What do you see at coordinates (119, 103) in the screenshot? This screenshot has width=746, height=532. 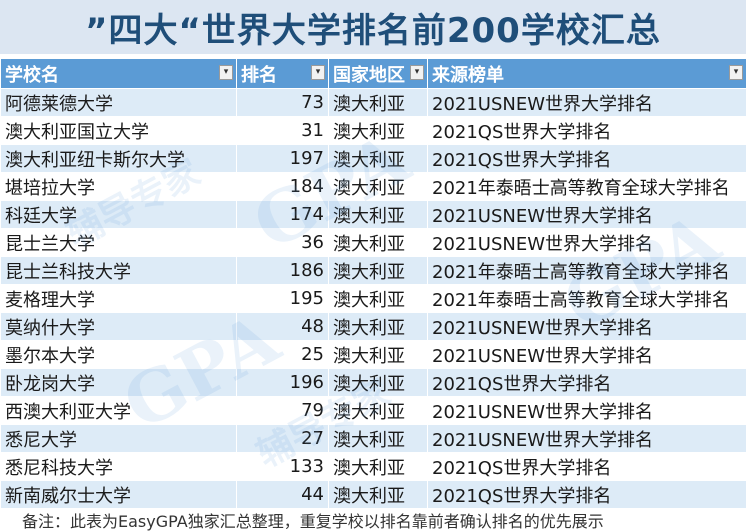 I see `cell-school-name: 阿德莱德大学` at bounding box center [119, 103].